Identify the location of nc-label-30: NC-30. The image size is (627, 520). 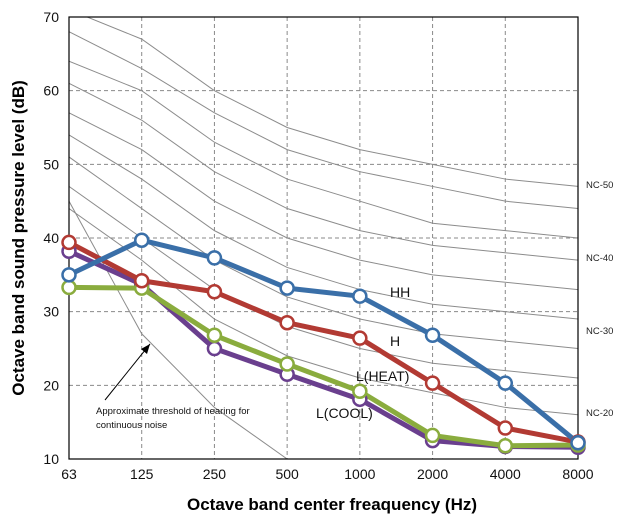
(599, 331).